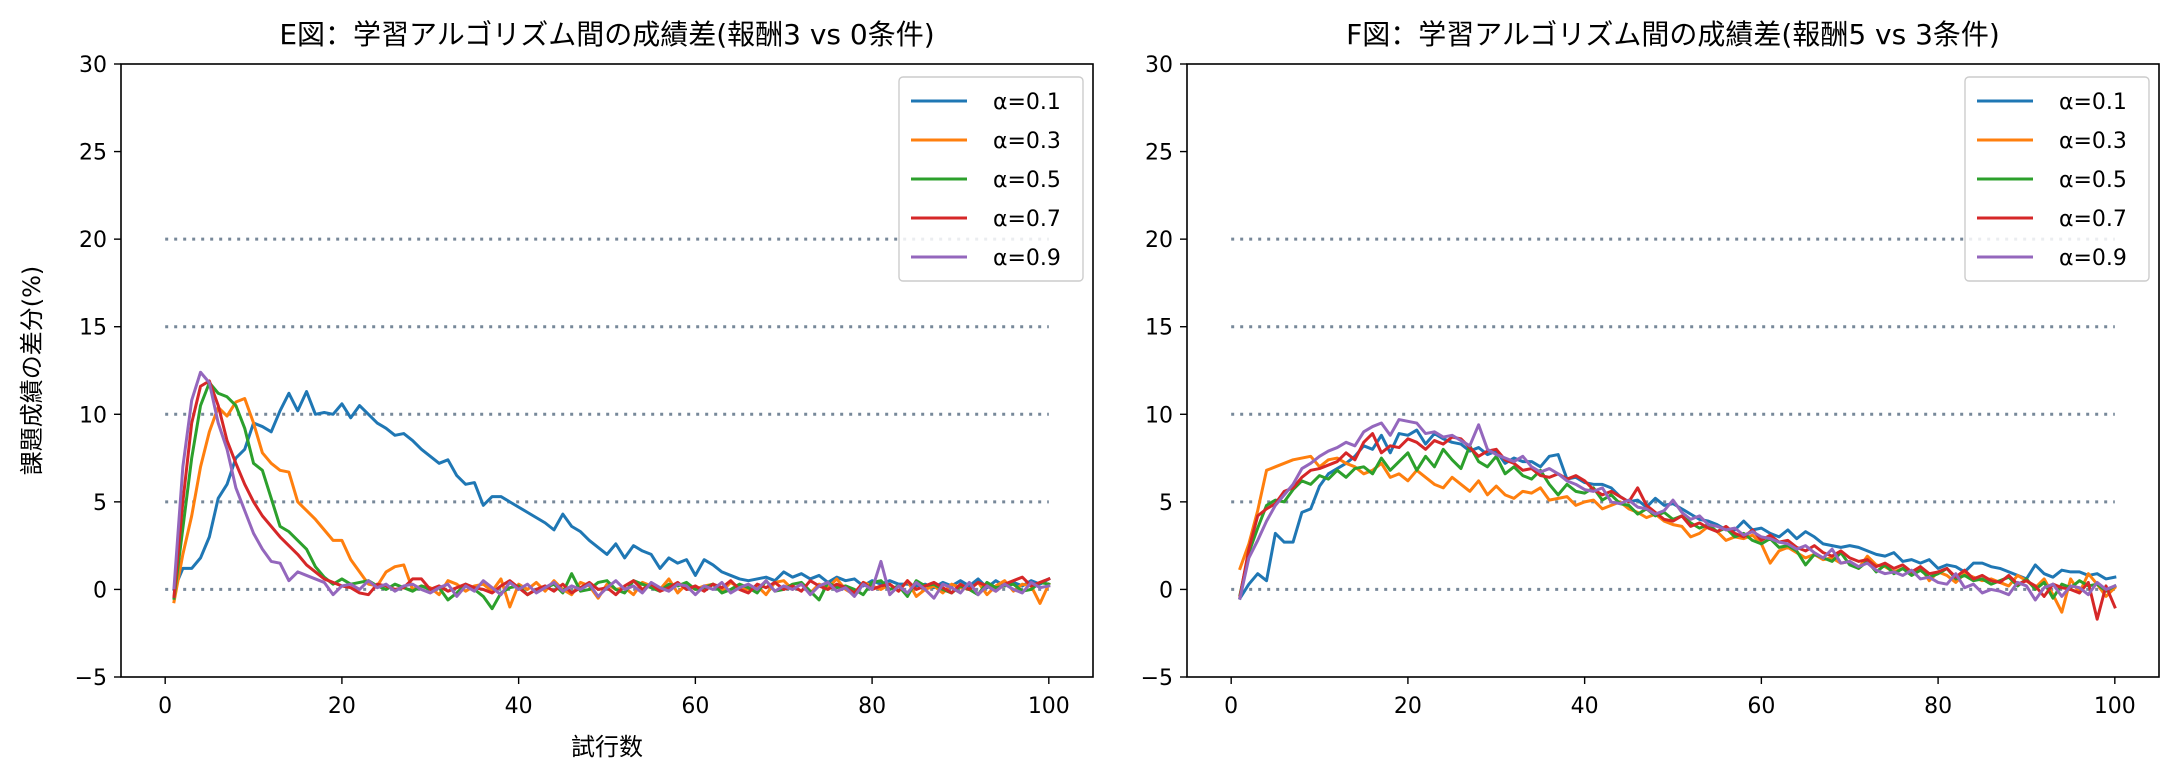 The height and width of the screenshot is (783, 2180). I want to click on x-axis-label: 試行数, so click(607, 747).